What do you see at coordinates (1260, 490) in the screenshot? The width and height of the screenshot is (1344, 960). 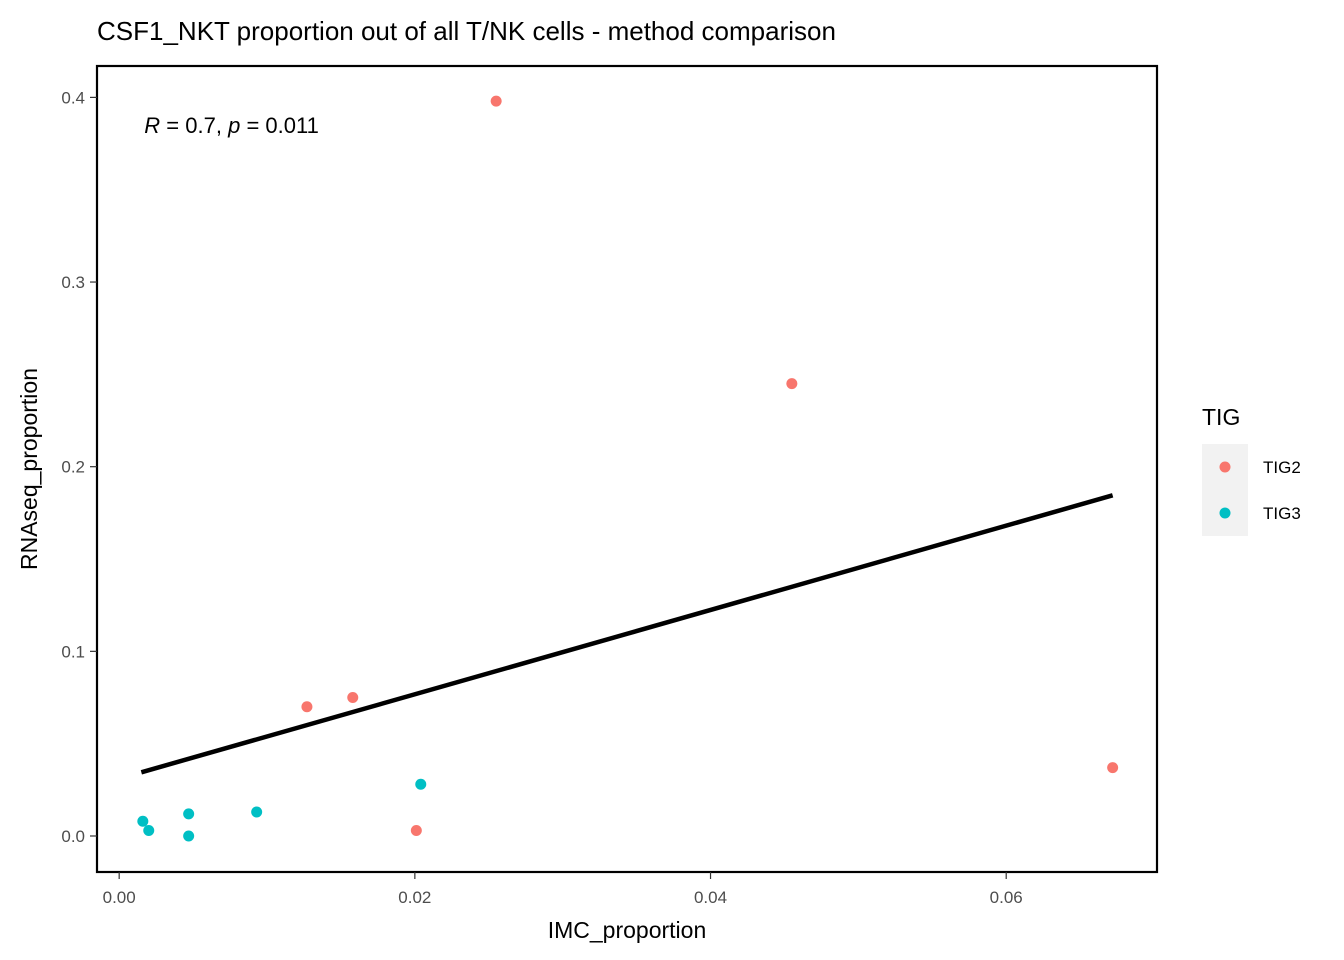 I see `legend-items: TIG2 TIG3` at bounding box center [1260, 490].